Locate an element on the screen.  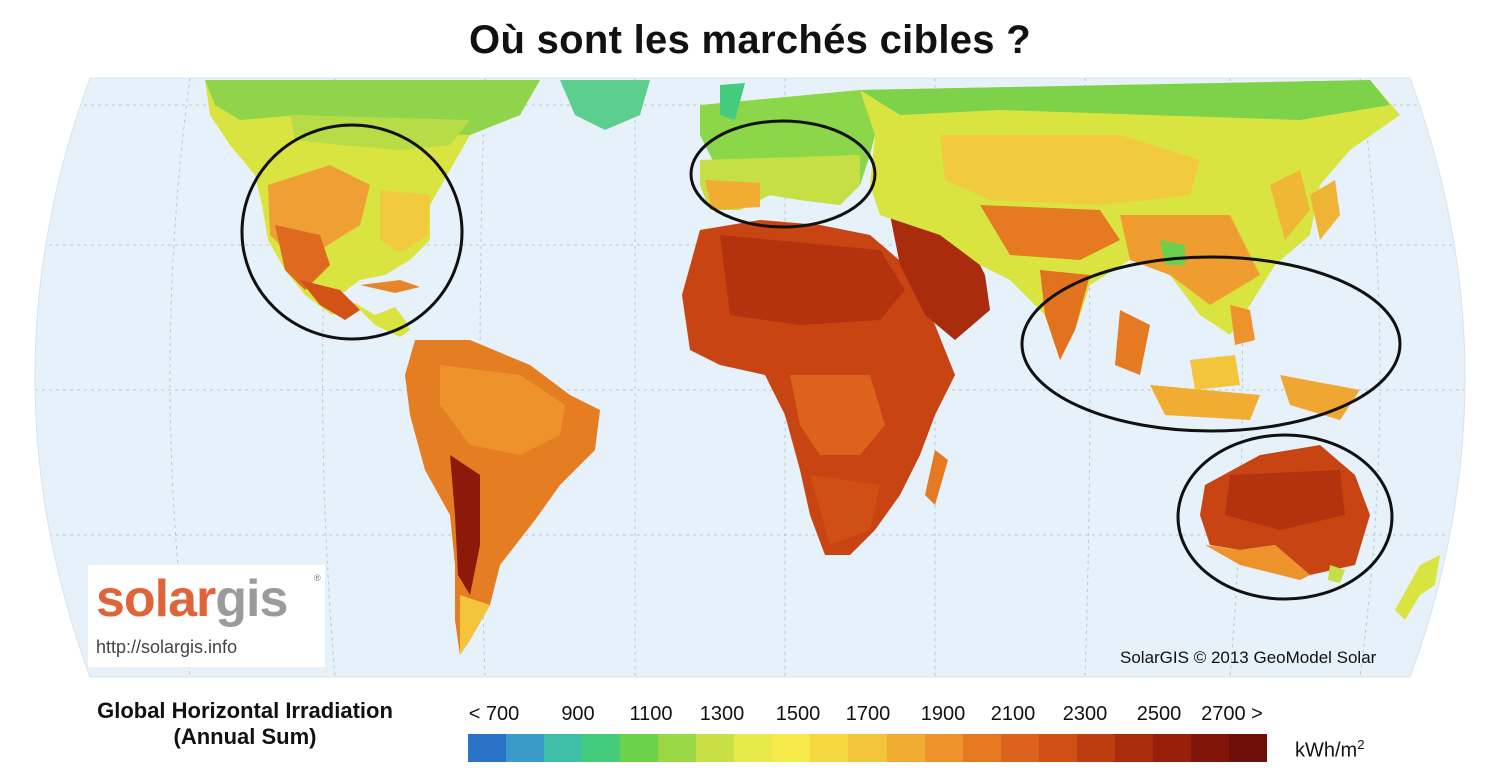
logo-solar-text: solar is located at coordinates (156, 599).